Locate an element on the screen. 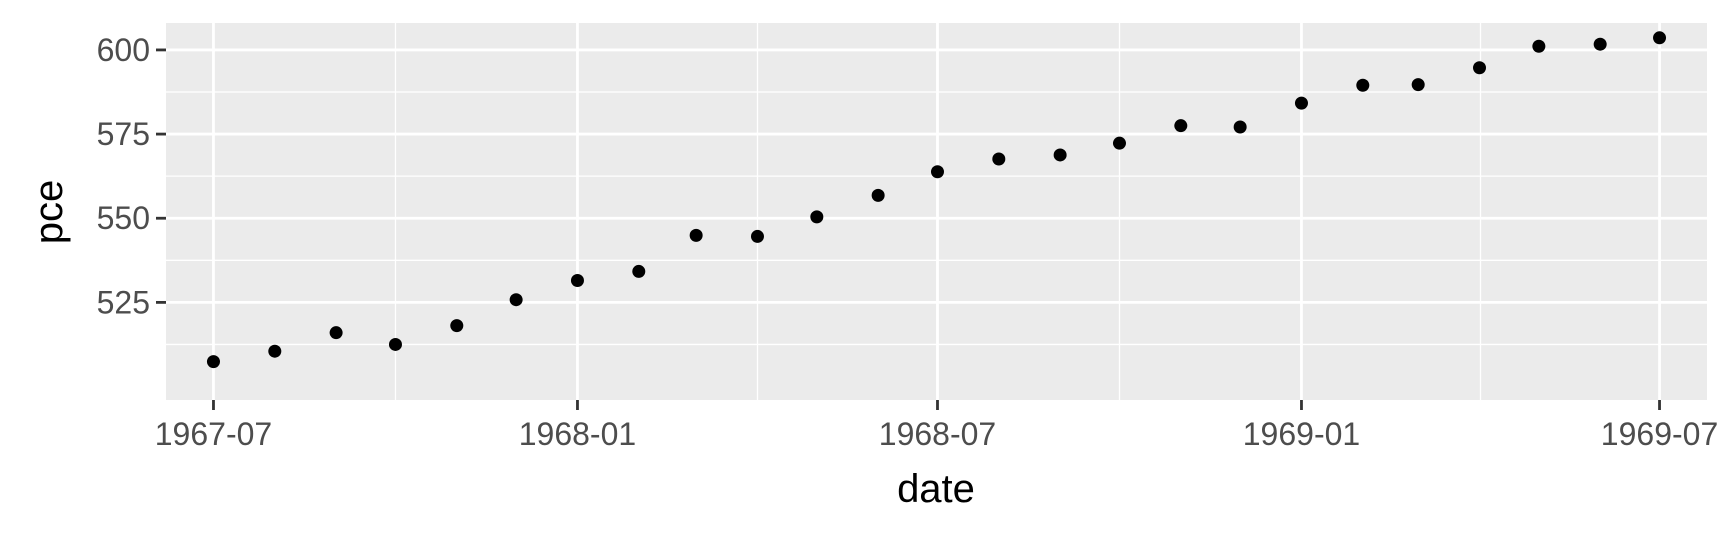 This screenshot has height=540, width=1728. y-tick-label: 575 is located at coordinates (123, 134).